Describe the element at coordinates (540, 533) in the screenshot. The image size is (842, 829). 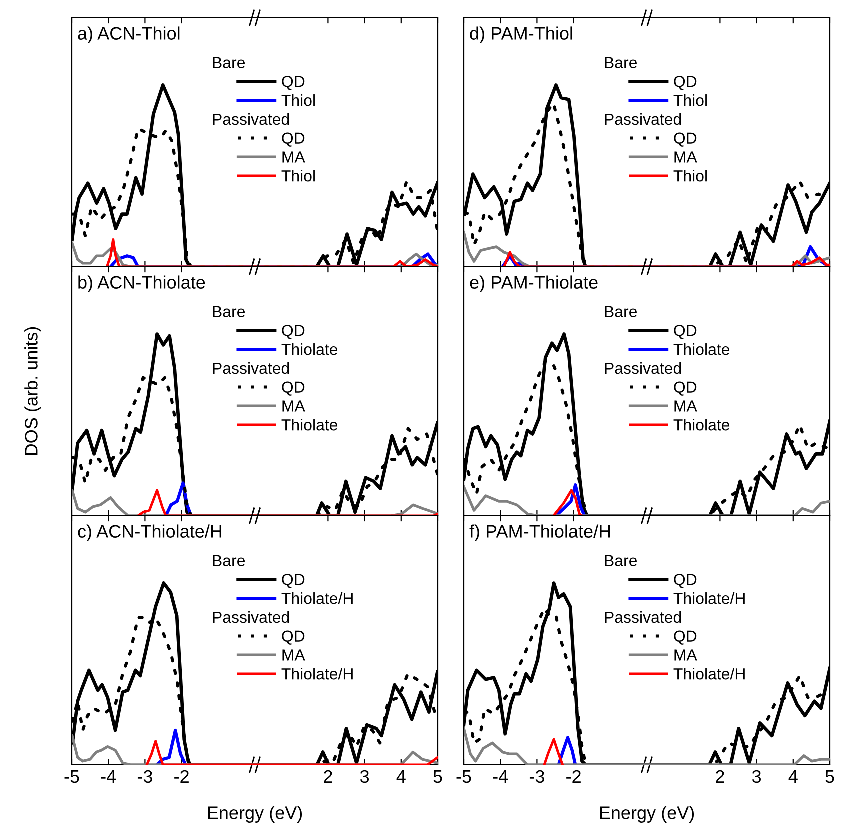
I see `chart-title: f) PAM-Thiolate/H` at that location.